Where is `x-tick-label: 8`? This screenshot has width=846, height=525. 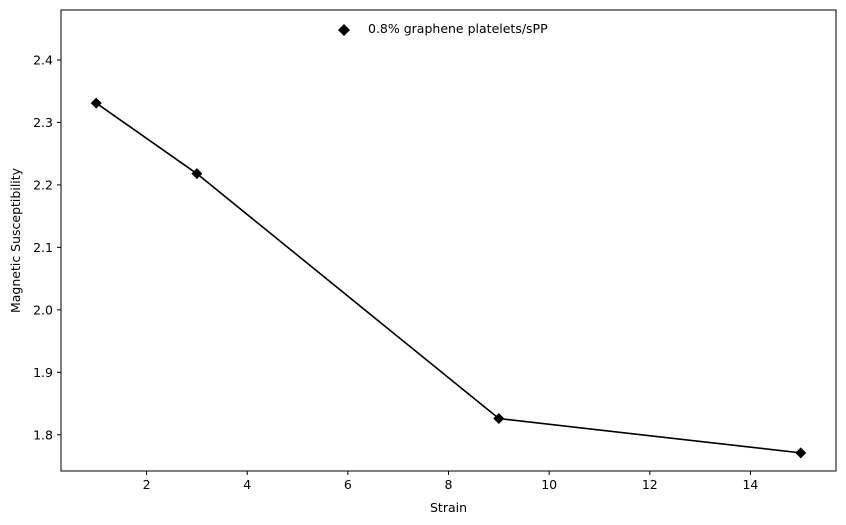 x-tick-label: 8 is located at coordinates (449, 484).